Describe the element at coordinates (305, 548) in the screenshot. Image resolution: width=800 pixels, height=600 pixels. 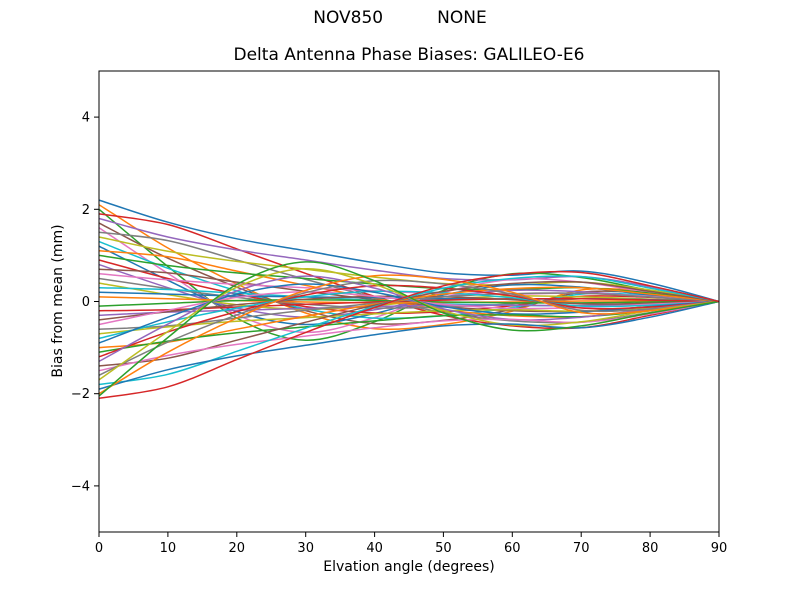
I see `x-tick-label: 30` at that location.